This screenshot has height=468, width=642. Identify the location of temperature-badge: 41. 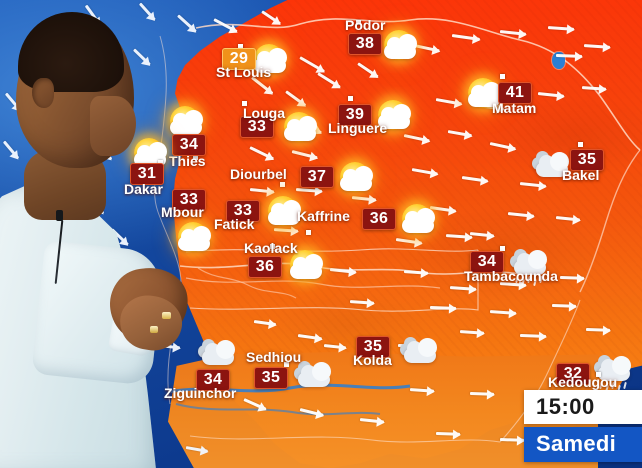
(515, 93).